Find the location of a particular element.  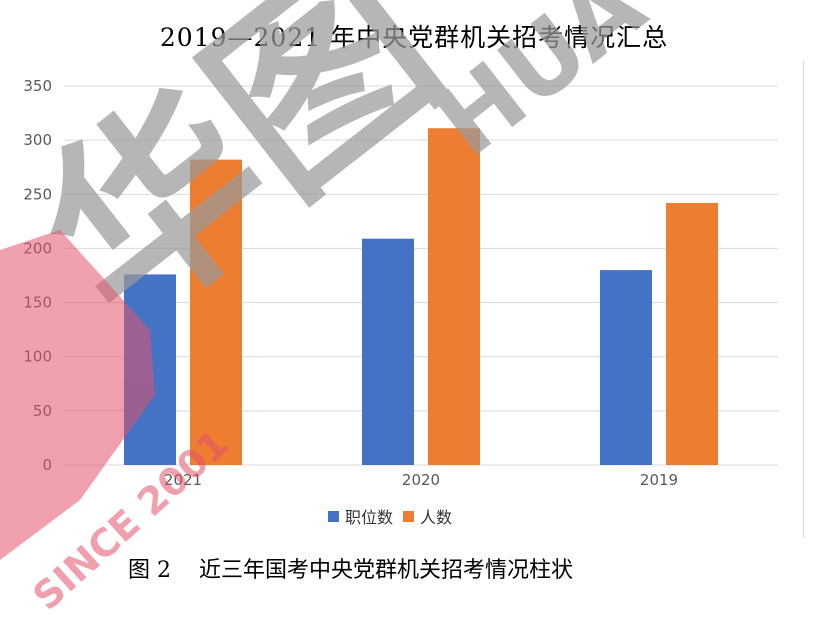

bar-2020-series1 is located at coordinates (388, 351).